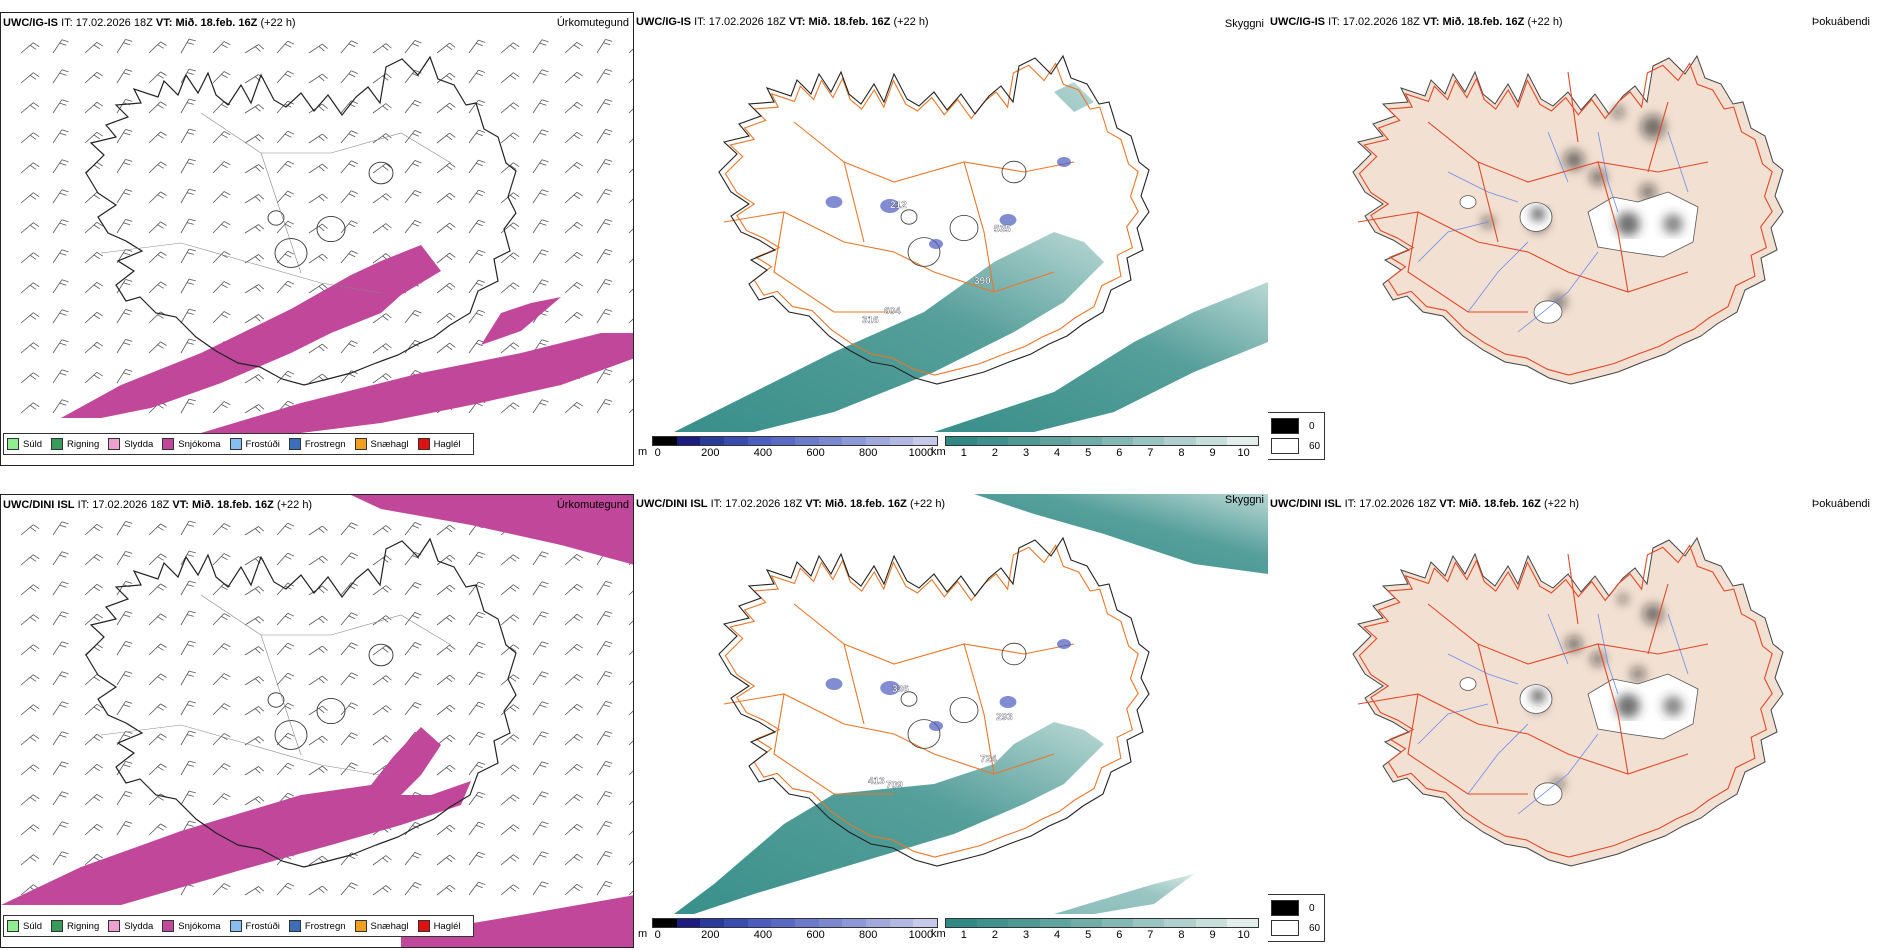 The image size is (1900, 950). I want to click on legend-label: Frostúði, so click(262, 926).